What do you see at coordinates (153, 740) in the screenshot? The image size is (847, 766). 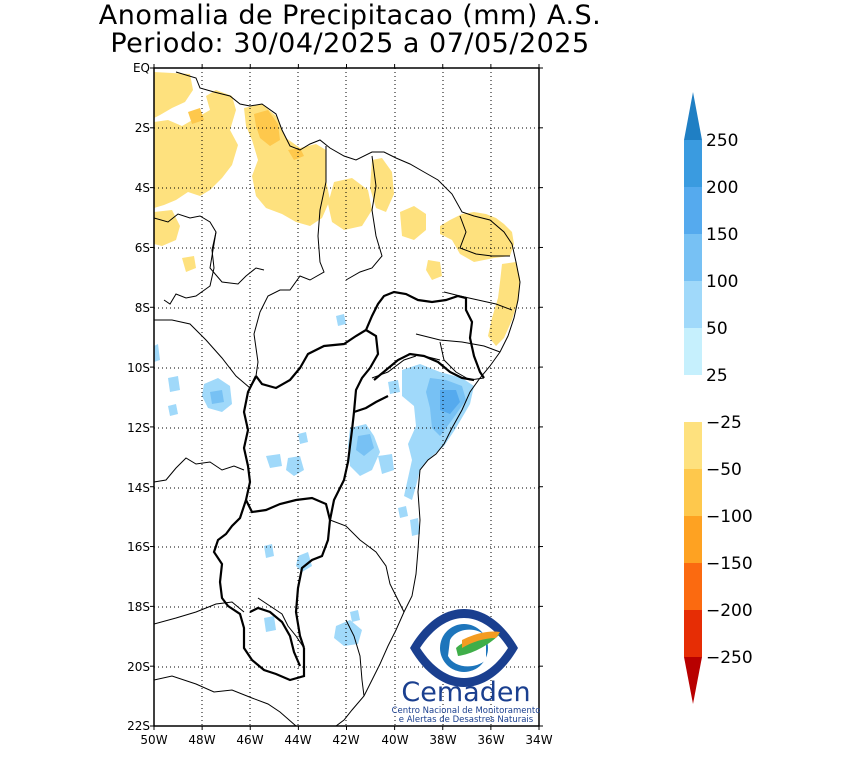 I see `lon-label: 50W` at bounding box center [153, 740].